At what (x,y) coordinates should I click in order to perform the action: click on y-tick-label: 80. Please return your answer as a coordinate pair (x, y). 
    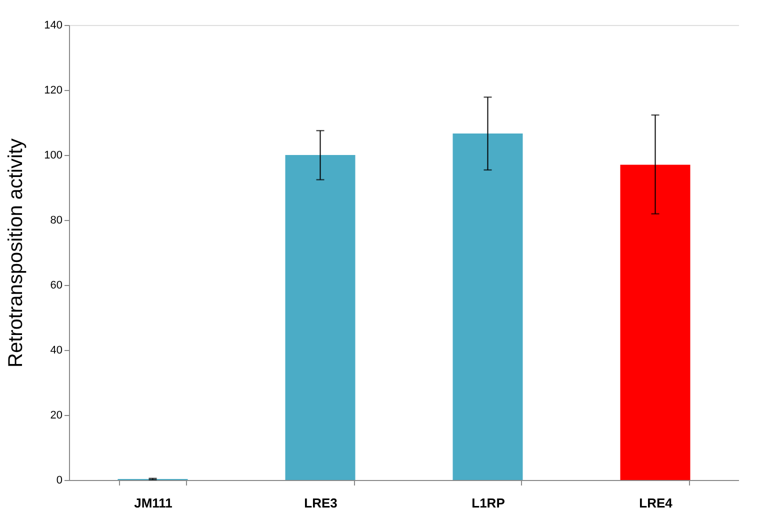
    Looking at the image, I should click on (56, 220).